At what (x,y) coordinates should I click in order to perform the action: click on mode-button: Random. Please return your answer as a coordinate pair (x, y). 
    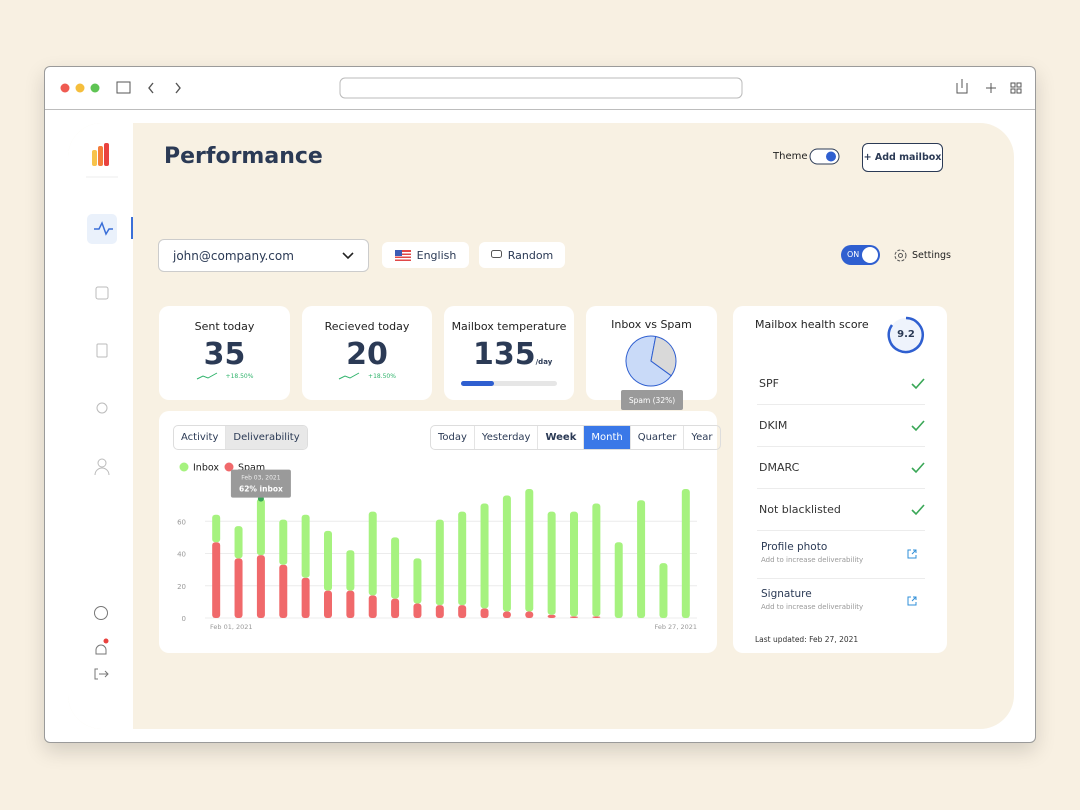
    Looking at the image, I should click on (522, 255).